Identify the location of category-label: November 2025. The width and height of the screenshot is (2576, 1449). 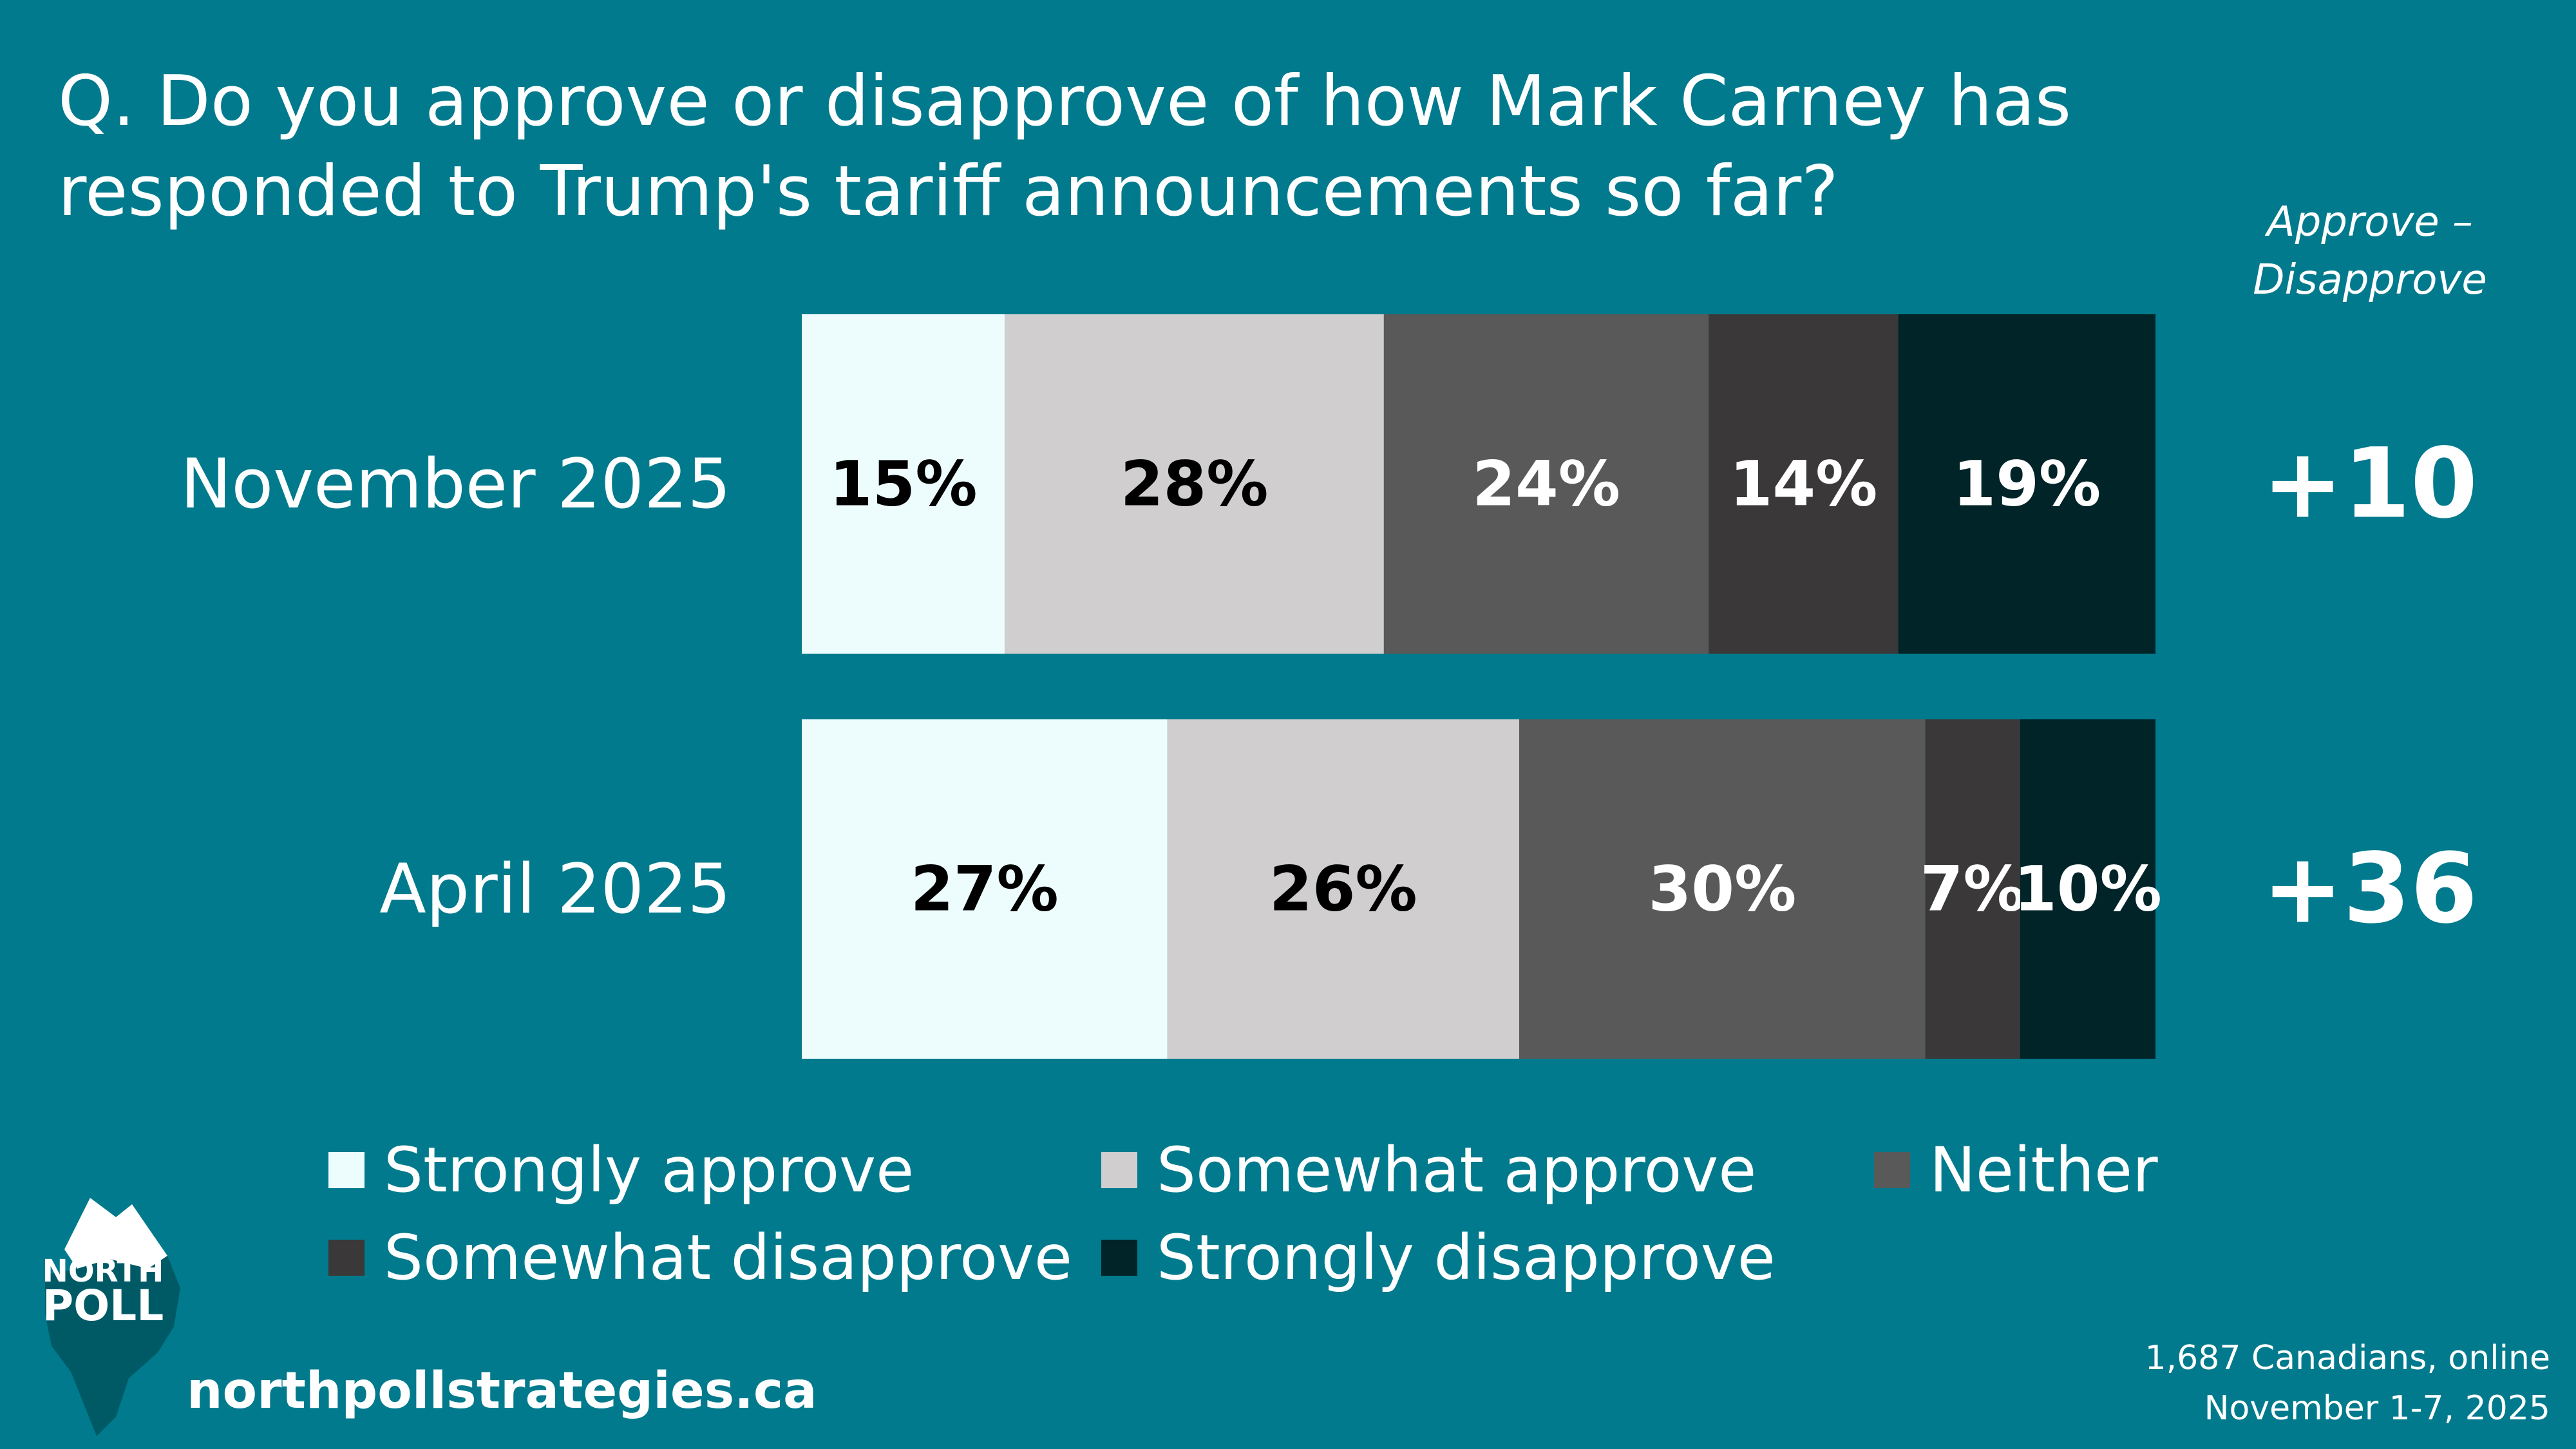
(455, 484).